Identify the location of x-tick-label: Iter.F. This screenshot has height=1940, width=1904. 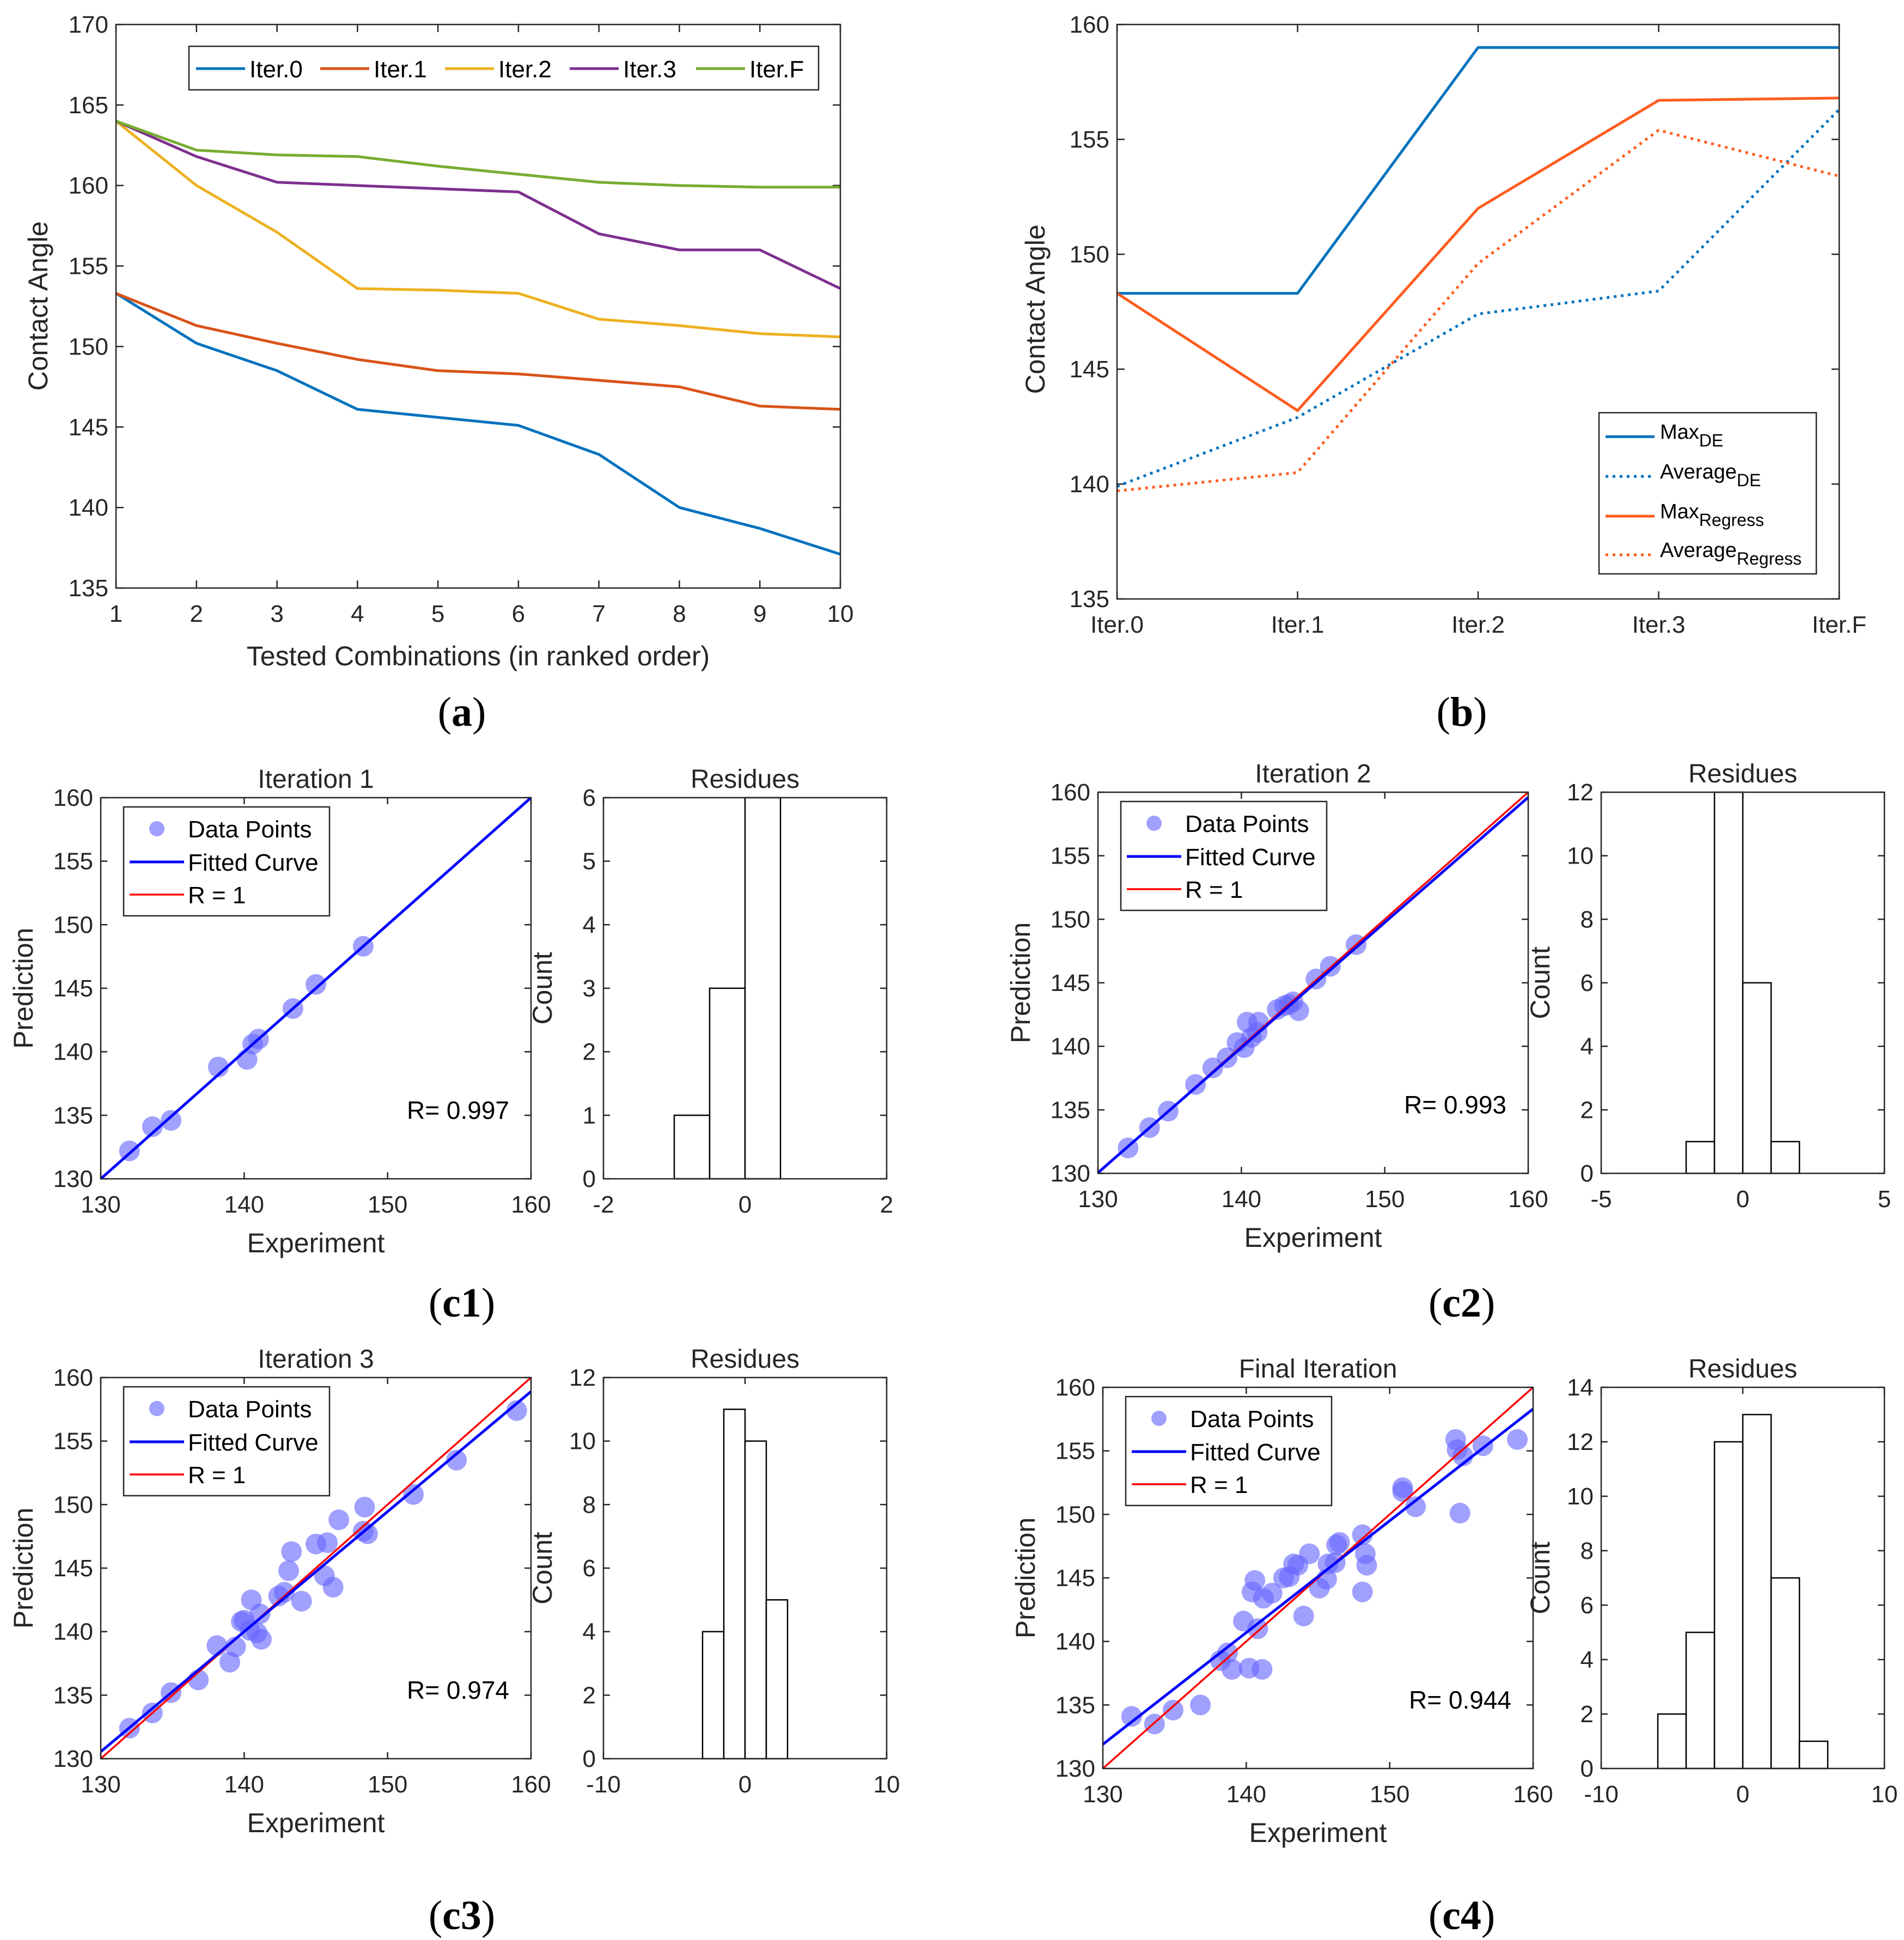
(1839, 624).